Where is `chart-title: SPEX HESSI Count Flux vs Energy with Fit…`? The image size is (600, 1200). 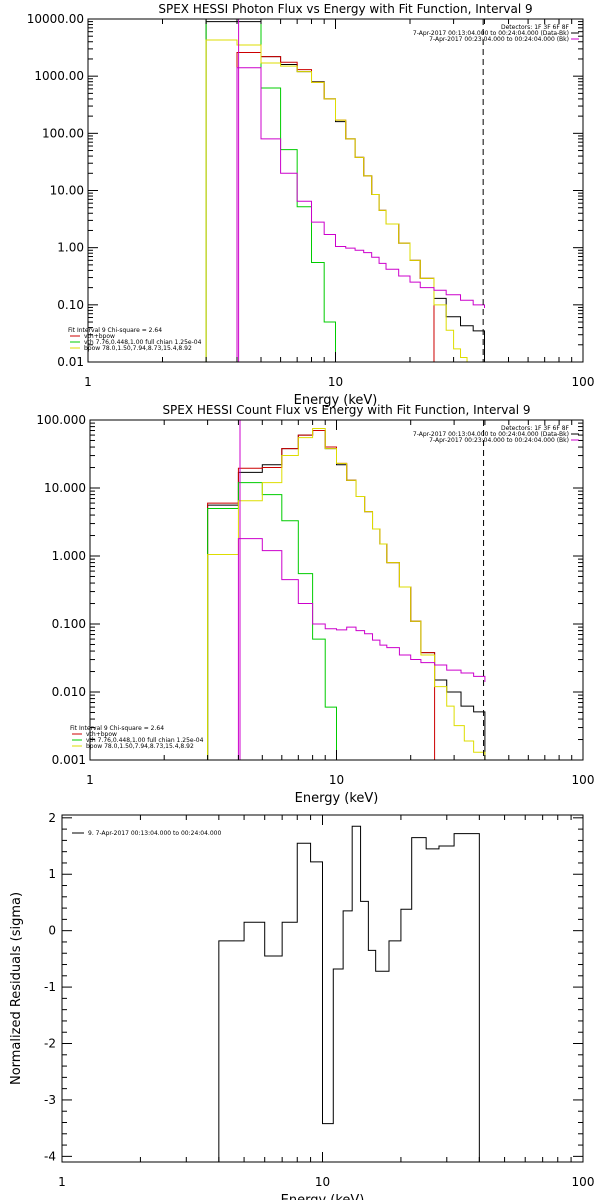 chart-title: SPEX HESSI Count Flux vs Energy with Fit… is located at coordinates (346, 410).